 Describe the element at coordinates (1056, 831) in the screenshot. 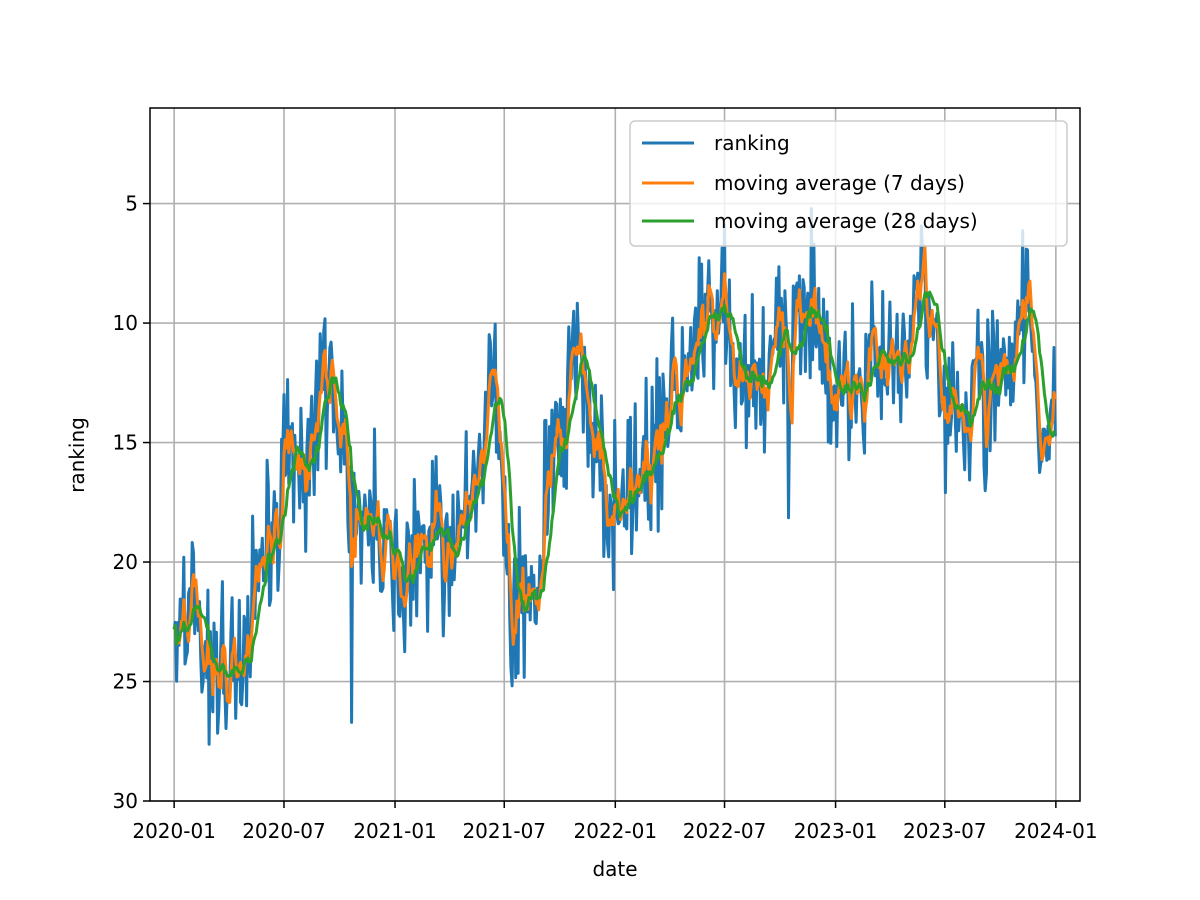

I see `x-tick-label: 2024-01` at that location.